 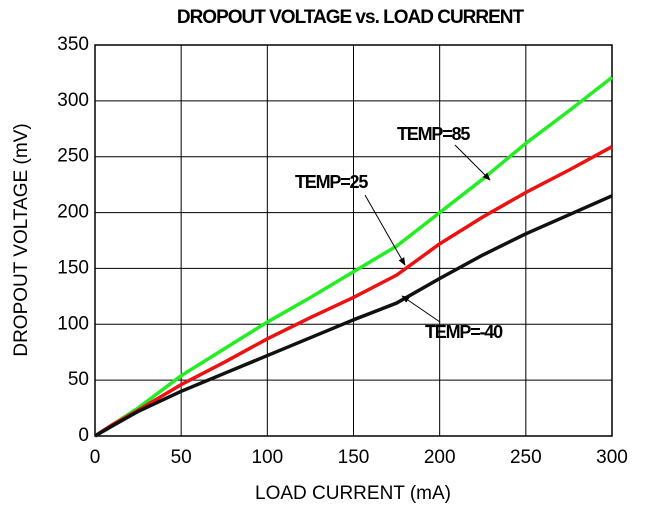 I want to click on y-tick-label: 350, so click(x=73, y=44).